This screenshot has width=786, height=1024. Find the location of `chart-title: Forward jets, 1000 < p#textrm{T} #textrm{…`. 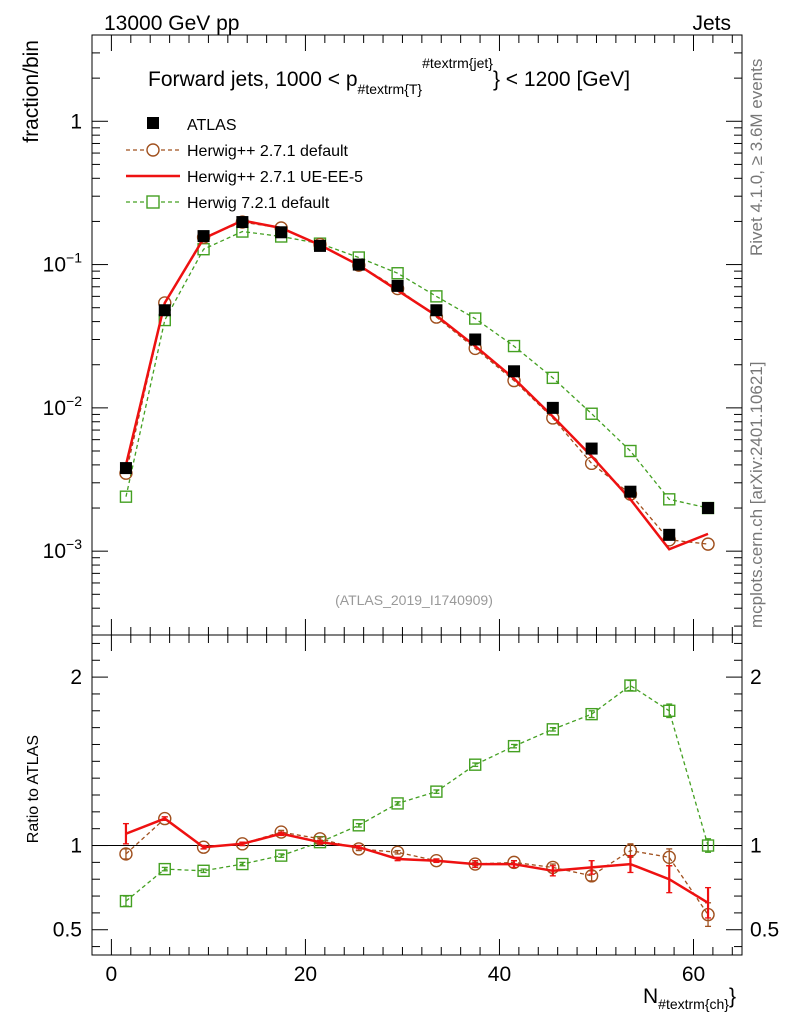

chart-title: Forward jets, 1000 < p#textrm{T} #textrm{… is located at coordinates (389, 76).